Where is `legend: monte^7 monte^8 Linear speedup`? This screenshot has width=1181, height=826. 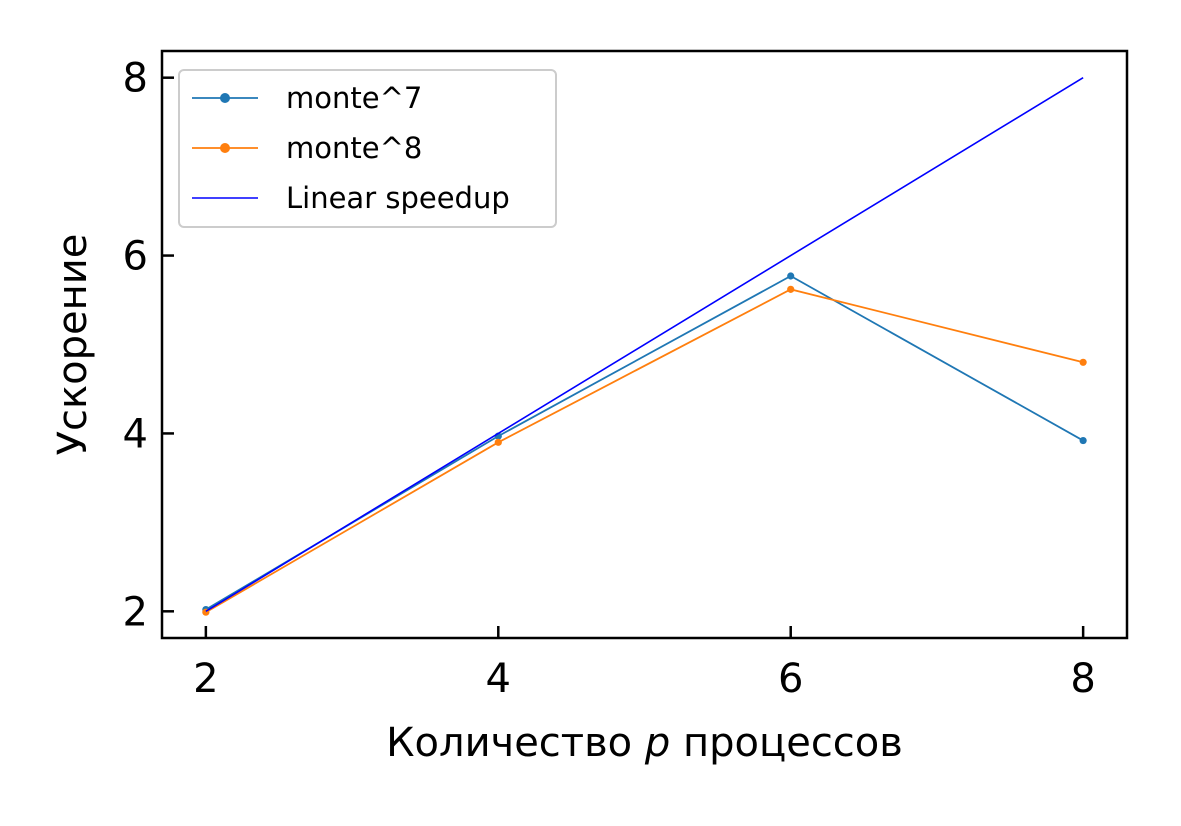 legend: monte^7 monte^8 Linear speedup is located at coordinates (367, 148).